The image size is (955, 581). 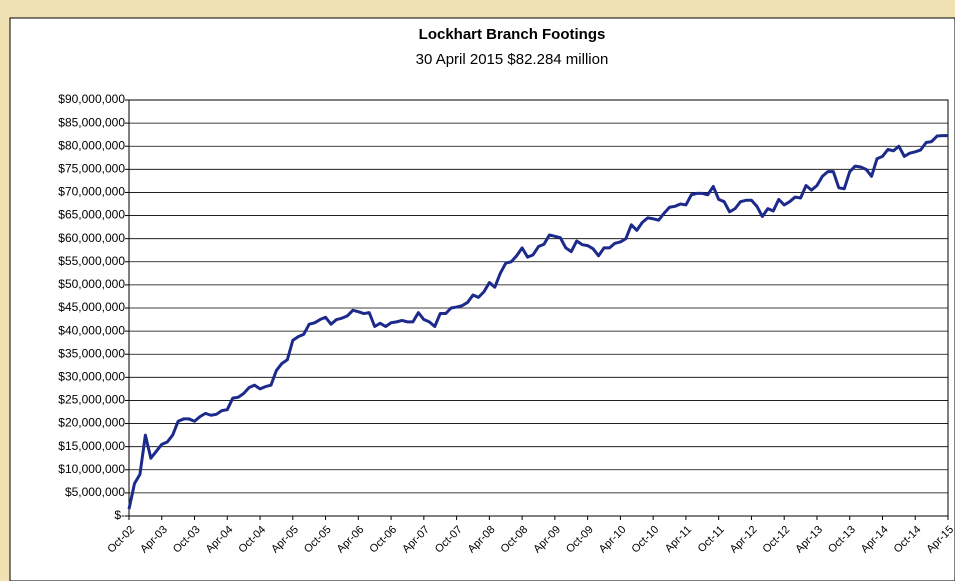 What do you see at coordinates (91, 446) in the screenshot?
I see `y-tick-label: $15,000,000` at bounding box center [91, 446].